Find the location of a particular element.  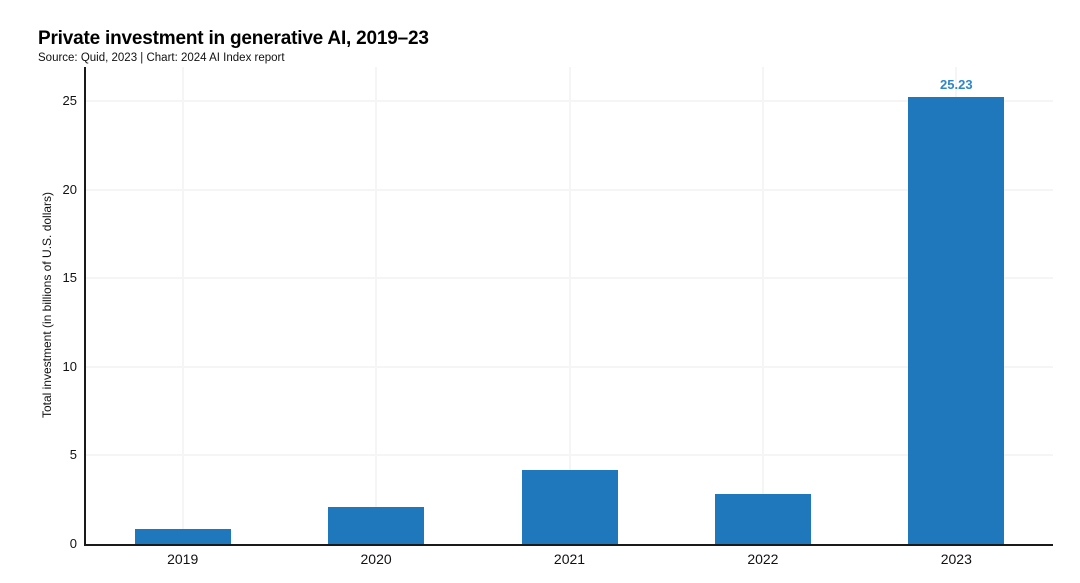

bar-2020 is located at coordinates (376, 525).